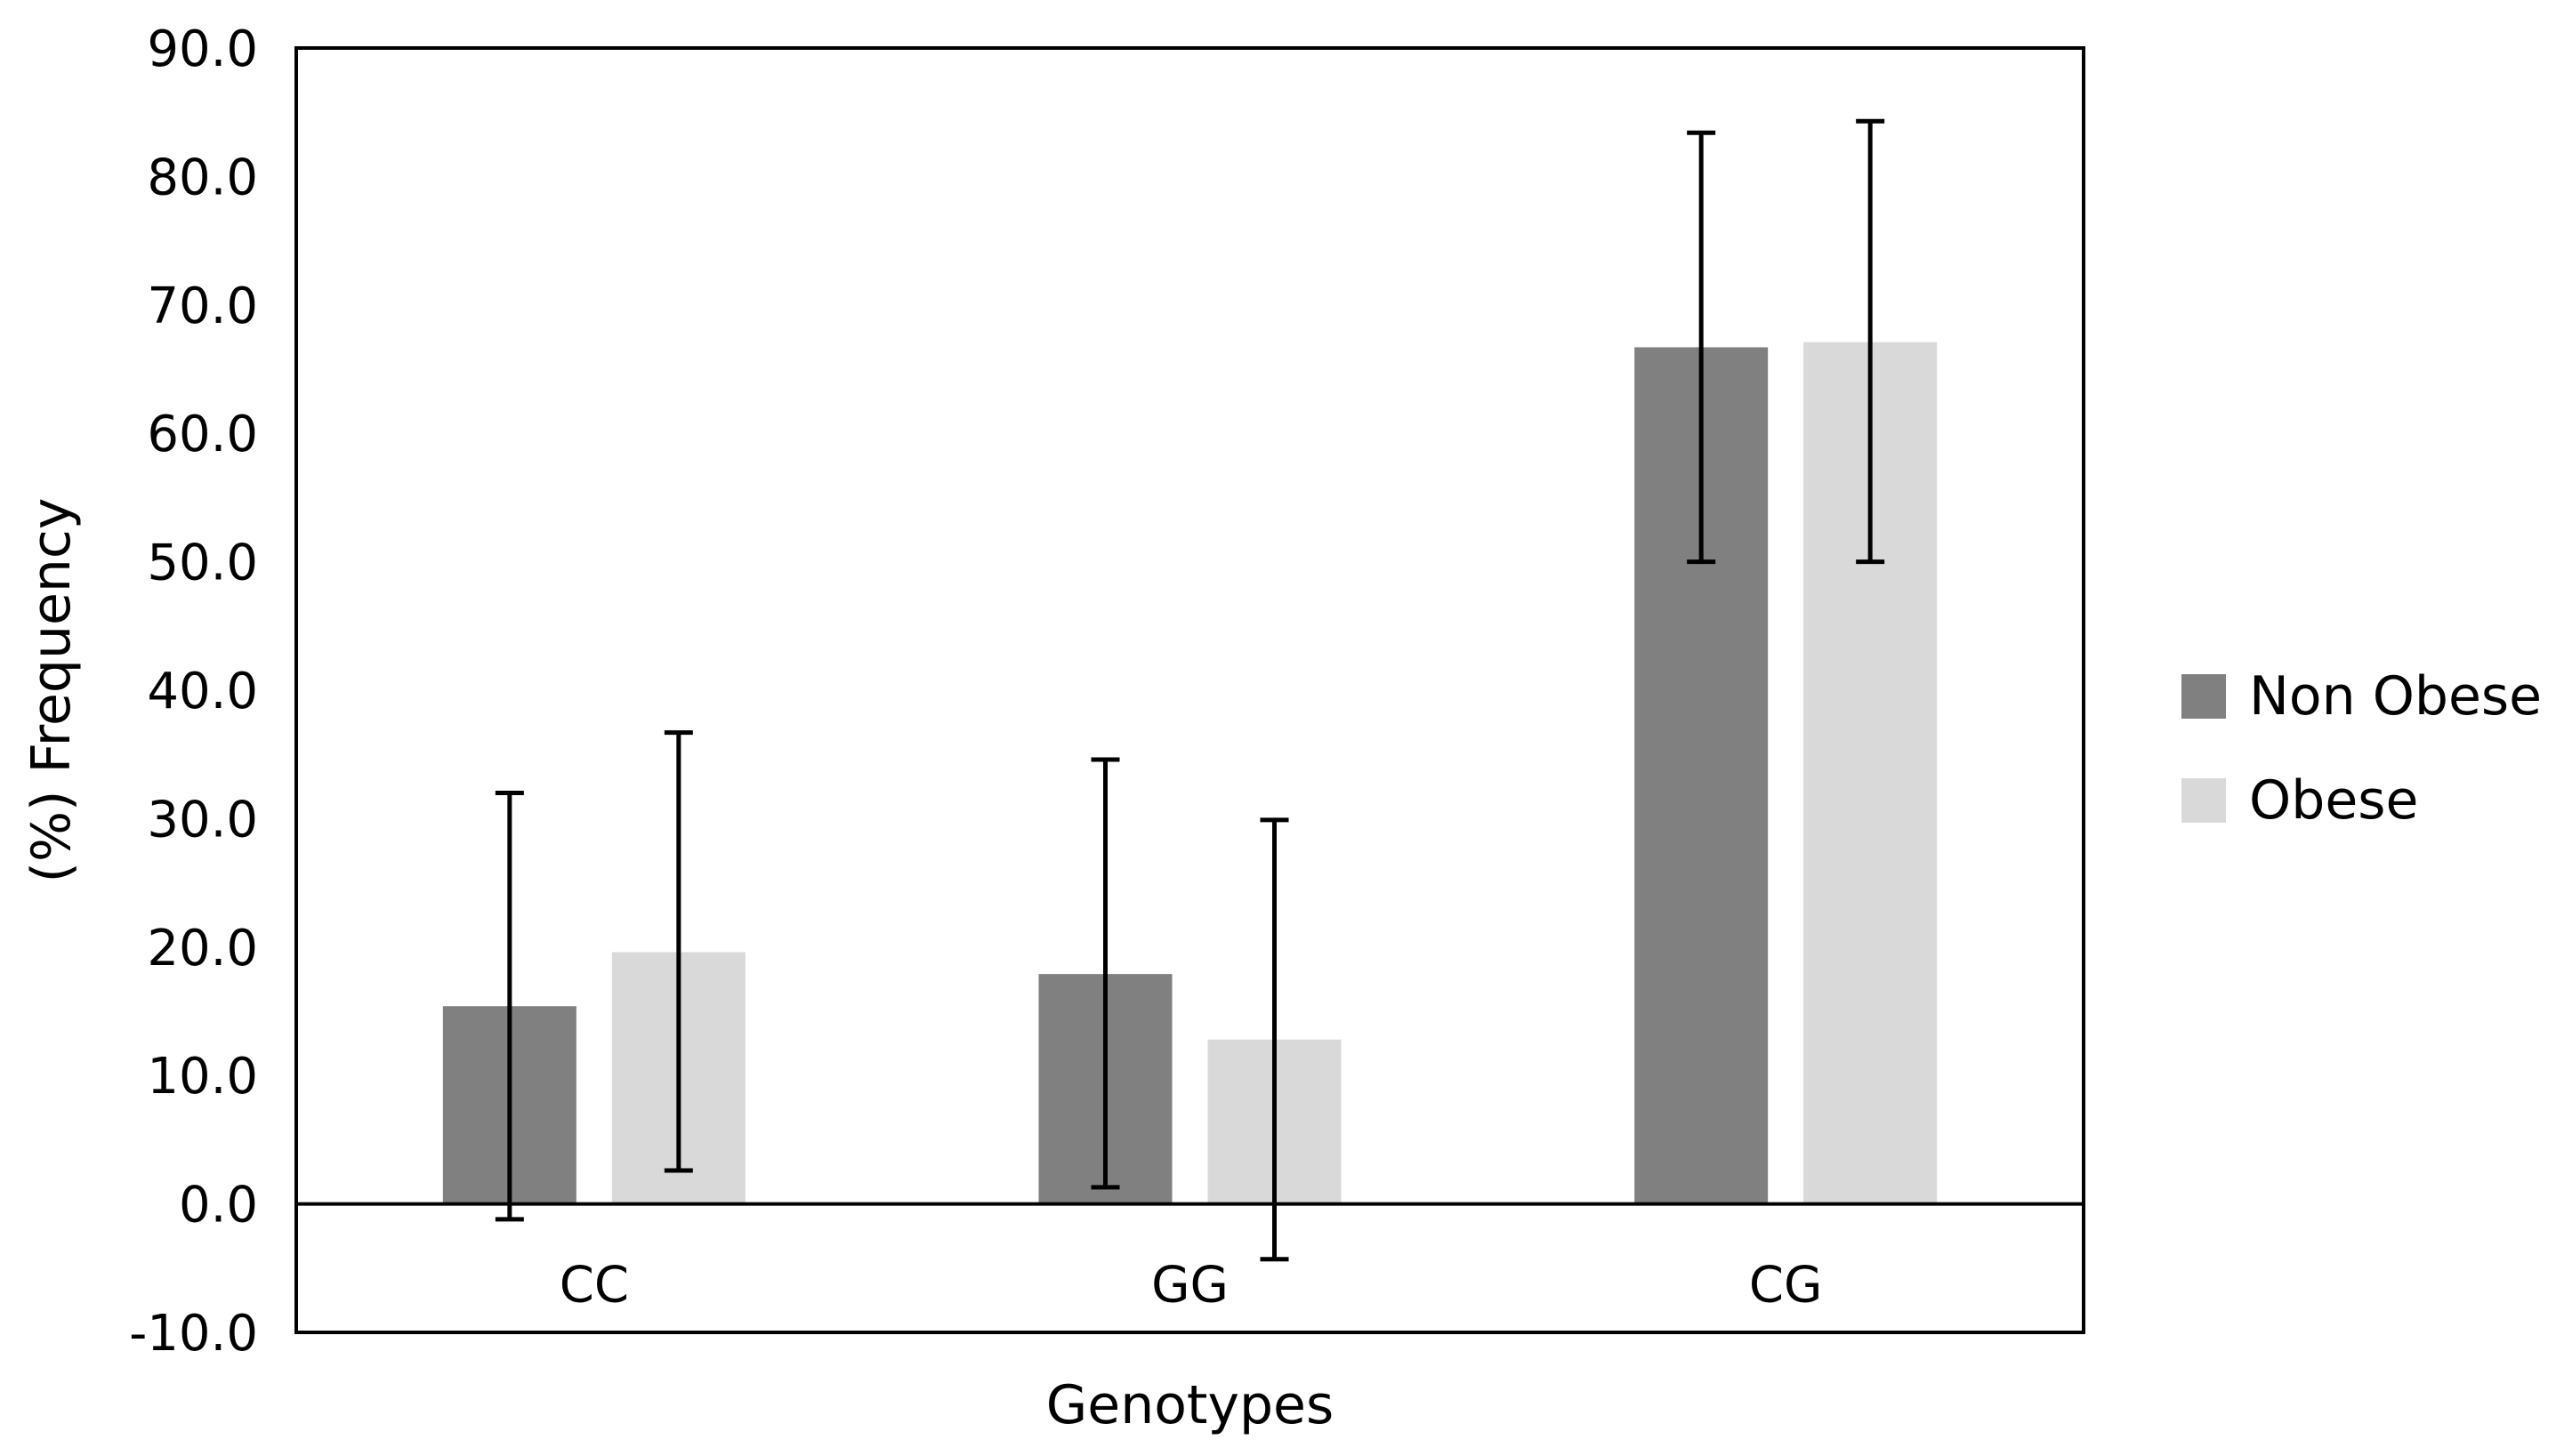 This screenshot has width=2556, height=1456. Describe the element at coordinates (203, 691) in the screenshot. I see `y-tick-label: 40.0` at that location.